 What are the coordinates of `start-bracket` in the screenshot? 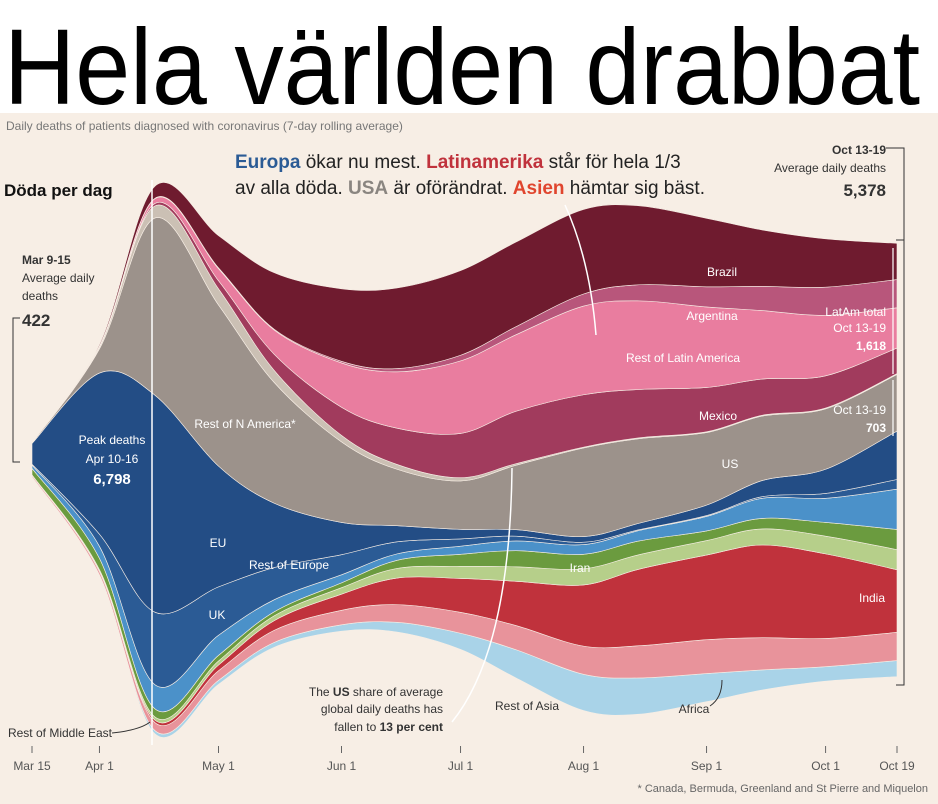 It's located at (16, 390).